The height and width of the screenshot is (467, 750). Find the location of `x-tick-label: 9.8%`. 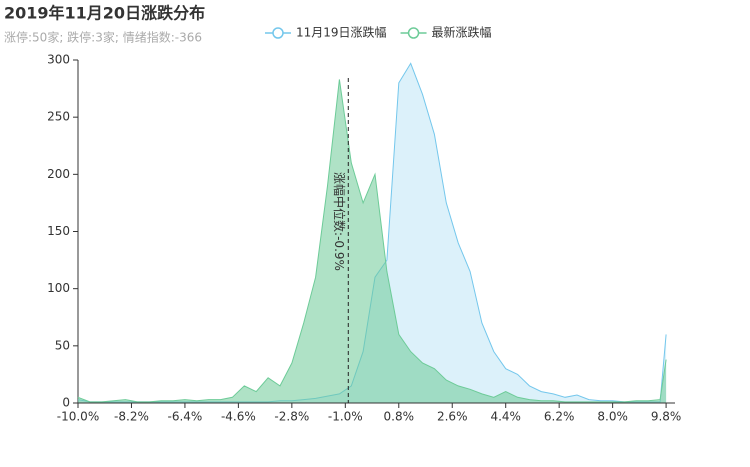

x-tick-label: 9.8% is located at coordinates (666, 417).